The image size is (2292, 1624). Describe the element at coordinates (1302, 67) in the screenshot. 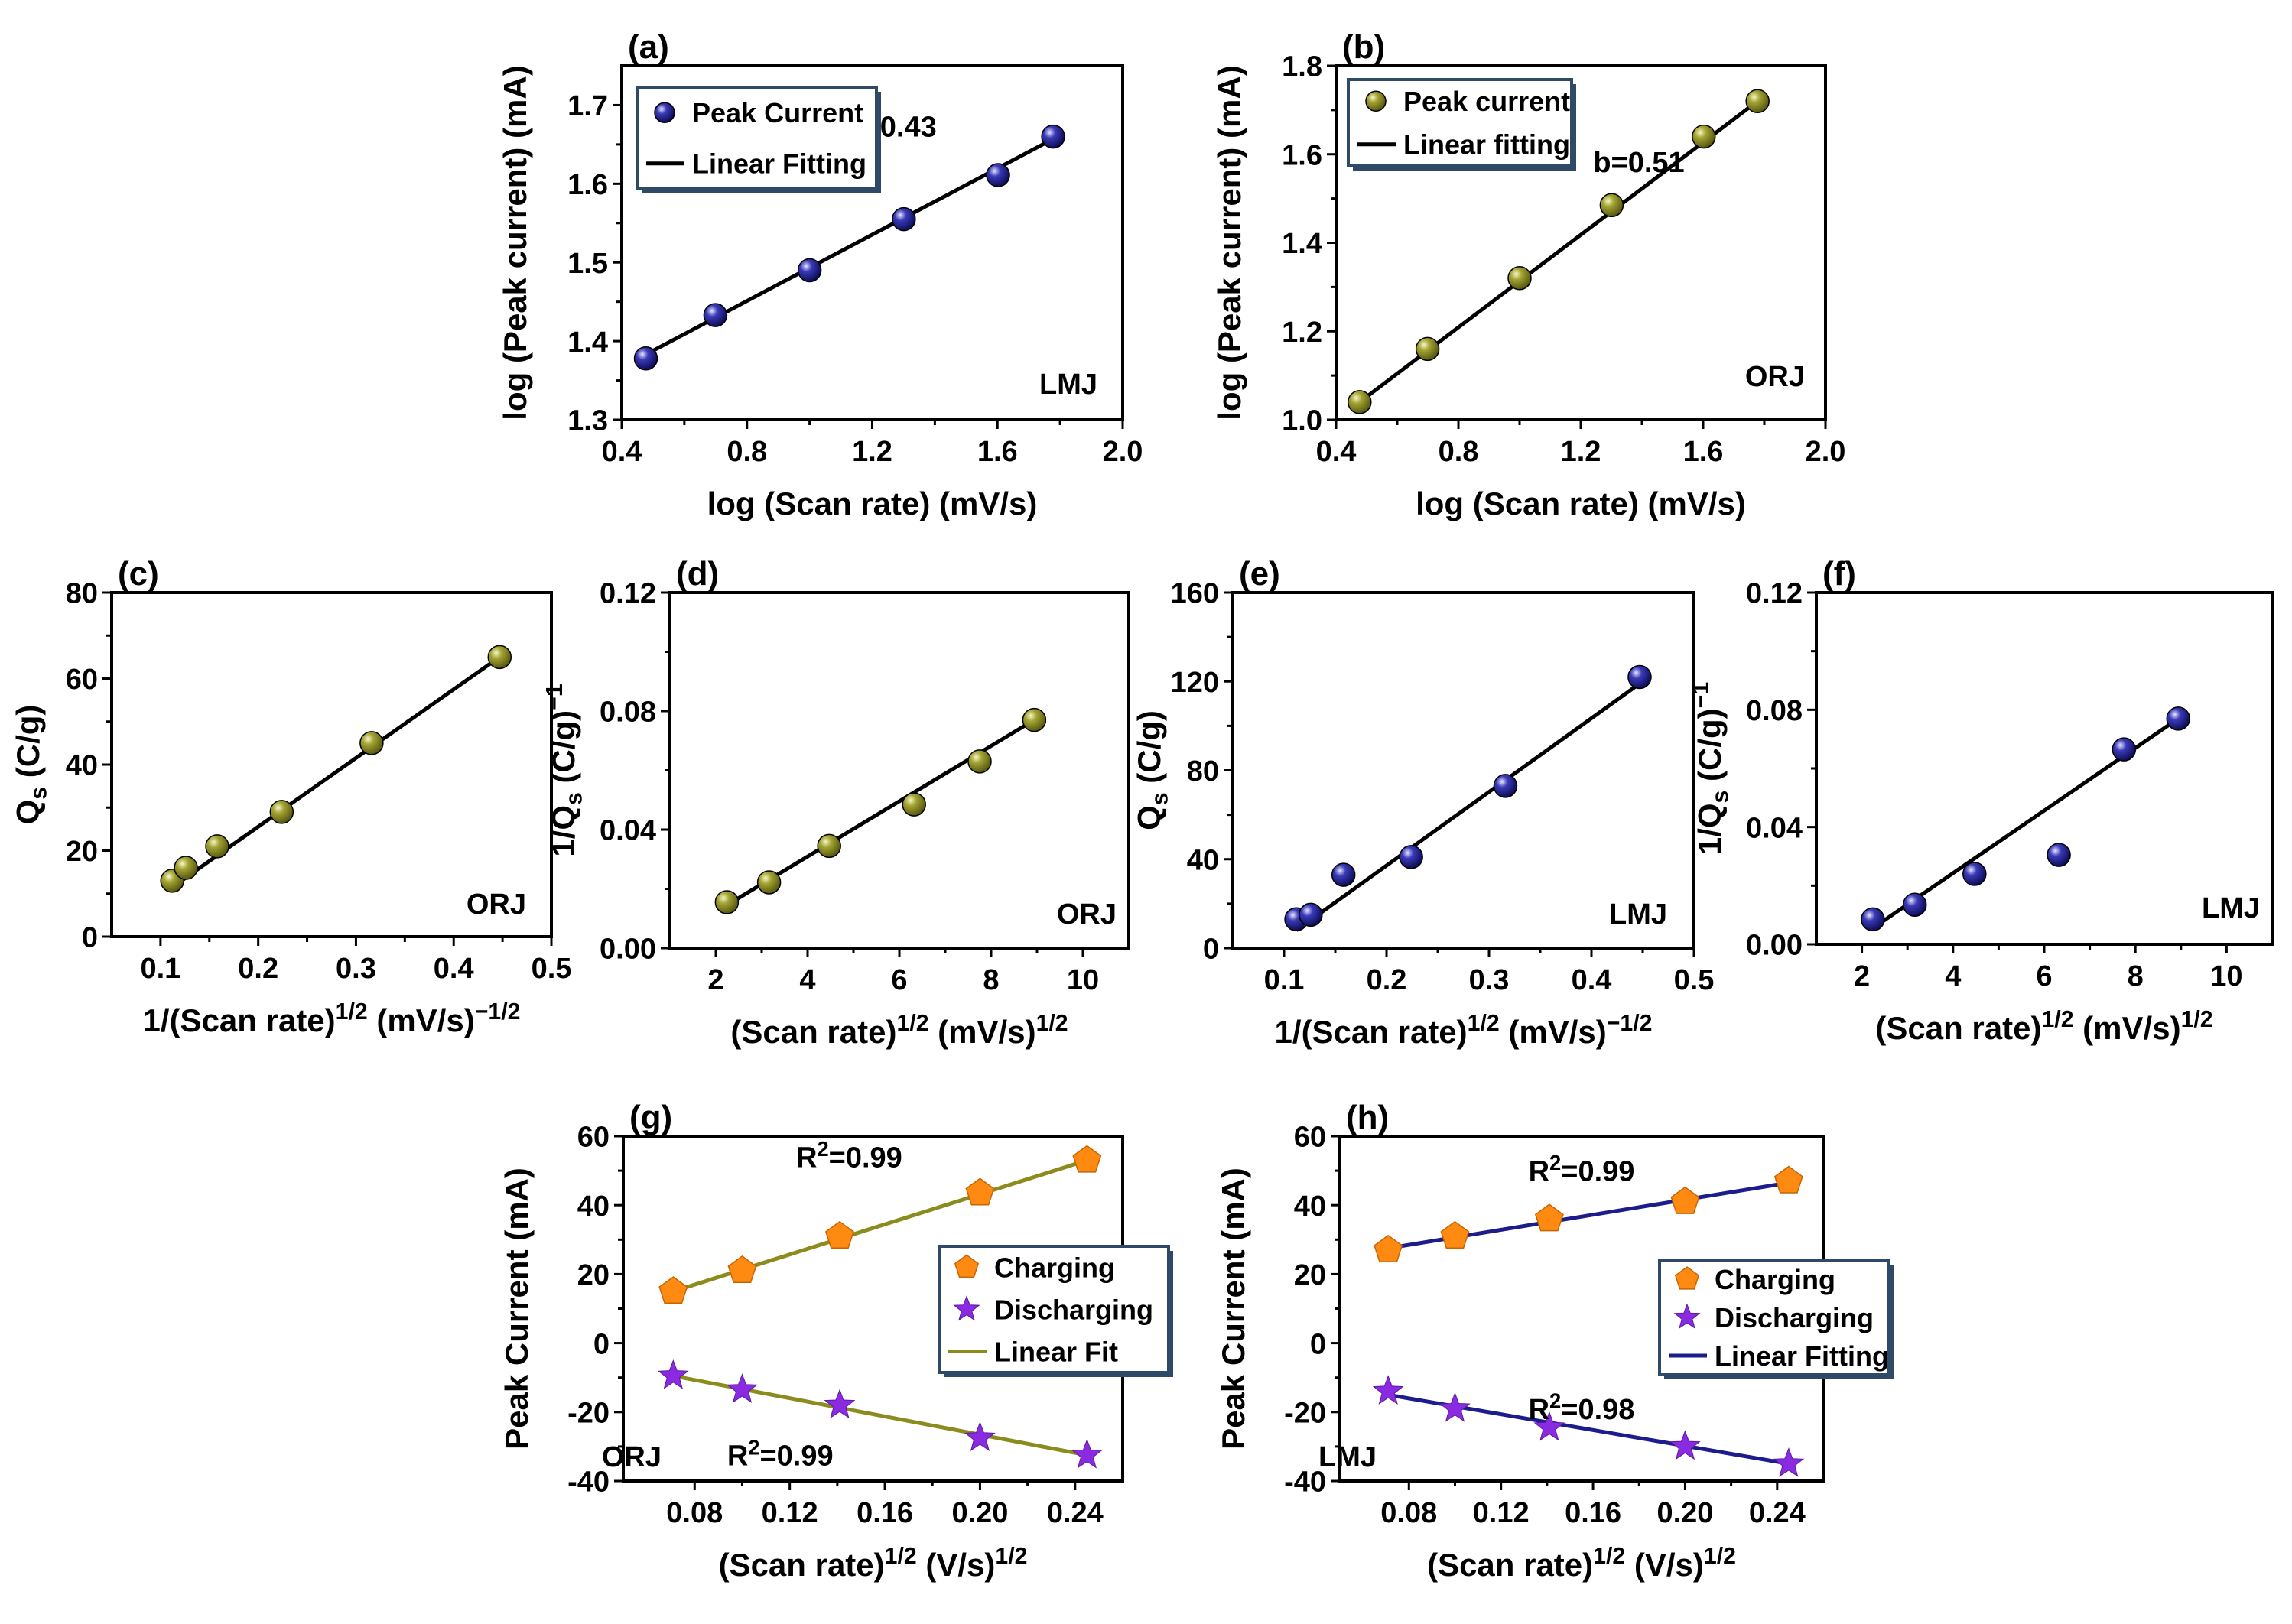

I see `y-tick-label-b-4: 1.8` at that location.